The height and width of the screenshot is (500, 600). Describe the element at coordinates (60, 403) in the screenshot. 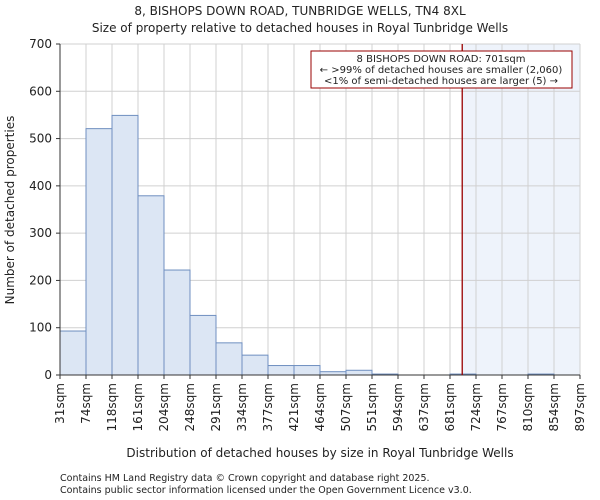

I see `x-tick-label: 31sqm` at that location.